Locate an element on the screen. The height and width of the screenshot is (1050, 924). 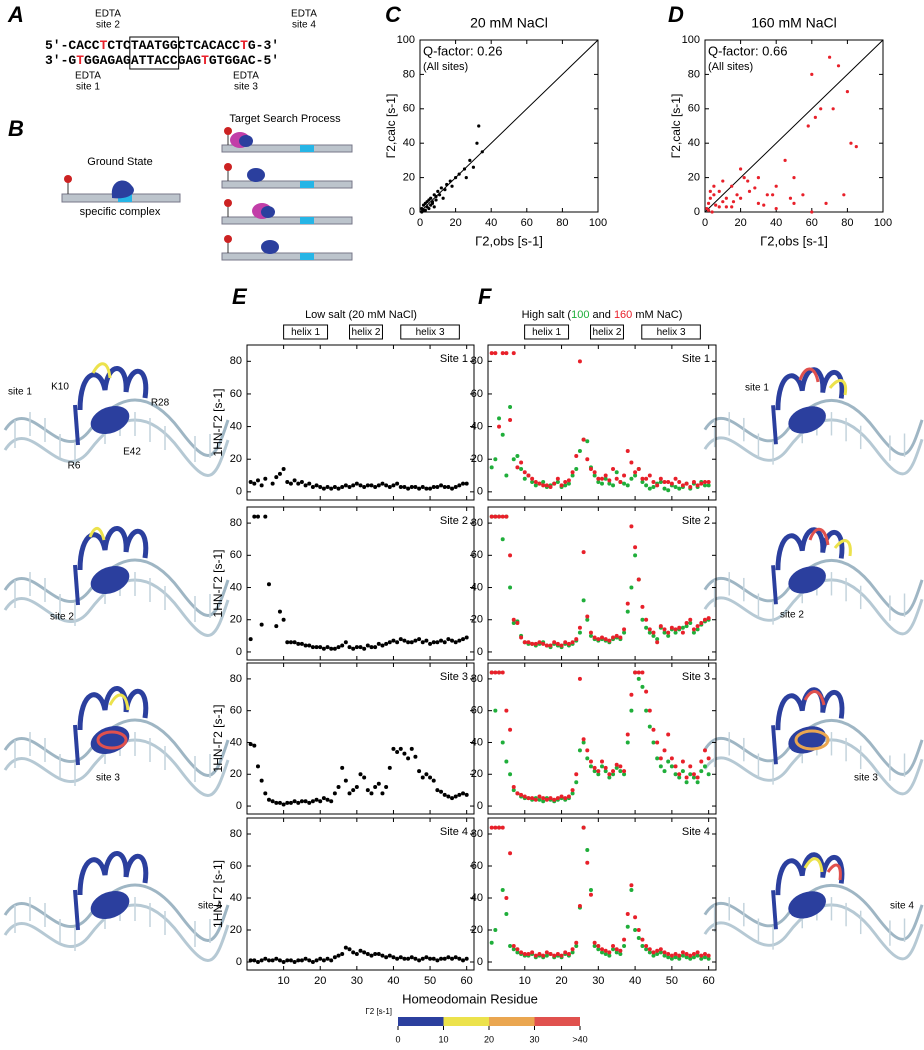
molecule-label: site 3 is located at coordinates (108, 778).